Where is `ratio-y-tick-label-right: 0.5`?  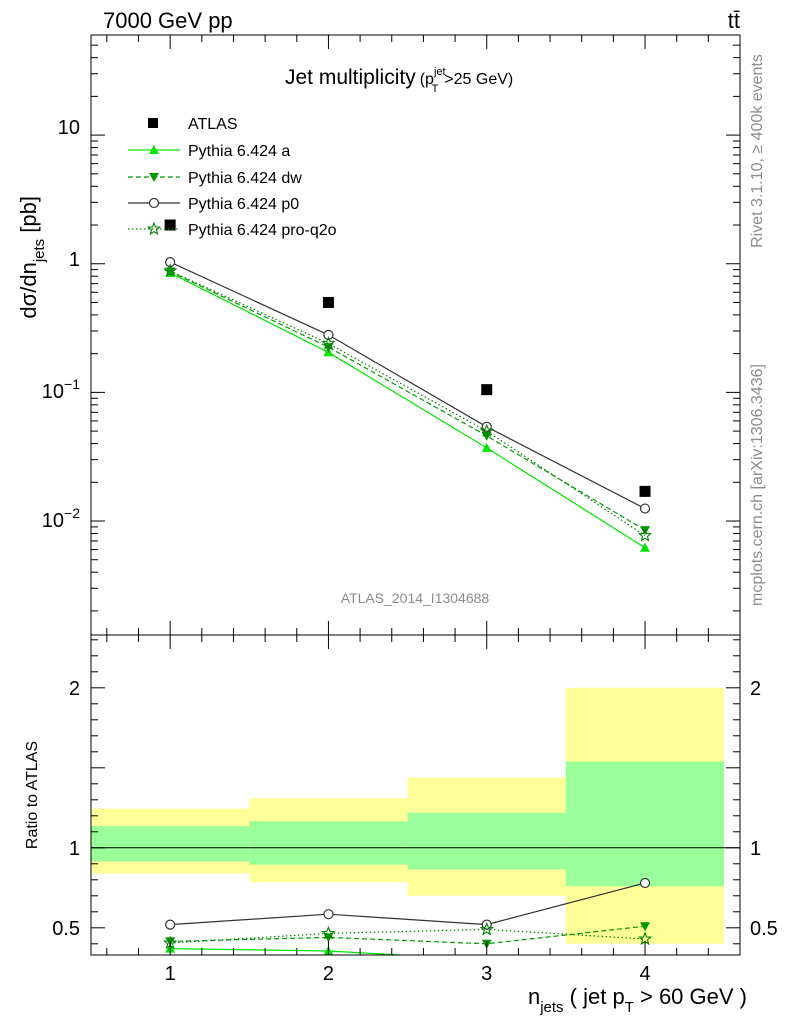
ratio-y-tick-label-right: 0.5 is located at coordinates (764, 929).